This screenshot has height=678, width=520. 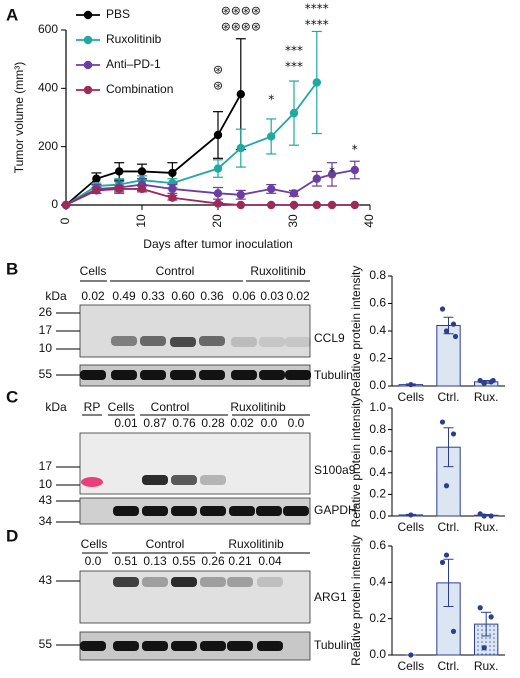 What do you see at coordinates (133, 64) in the screenshot?
I see `legend-label: Anti–PD-1` at bounding box center [133, 64].